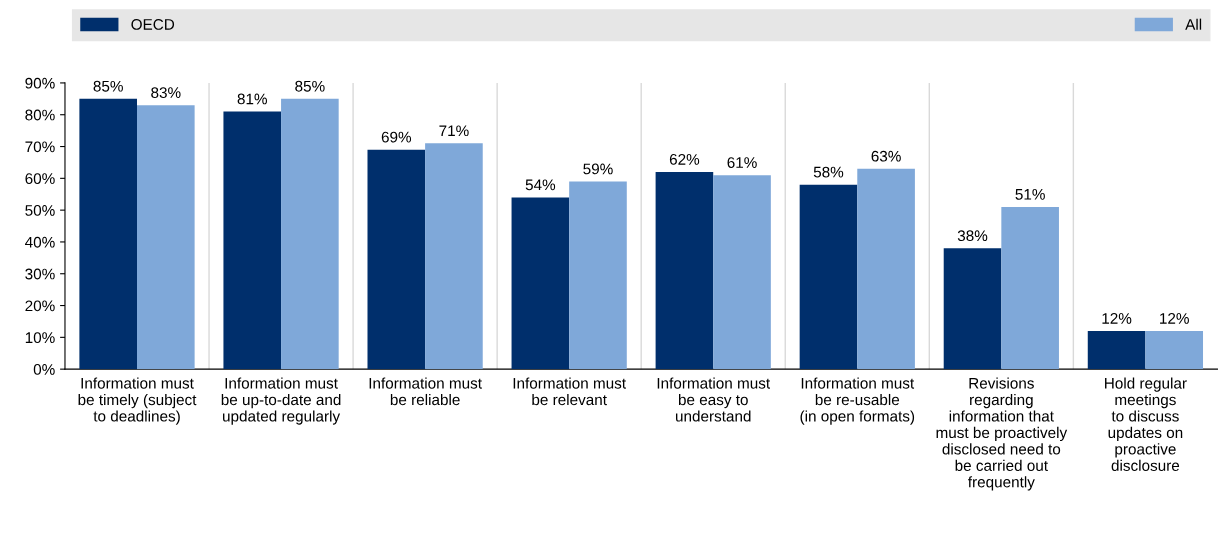 The height and width of the screenshot is (535, 1226). What do you see at coordinates (153, 24) in the screenshot?
I see `legend-label: OECD` at bounding box center [153, 24].